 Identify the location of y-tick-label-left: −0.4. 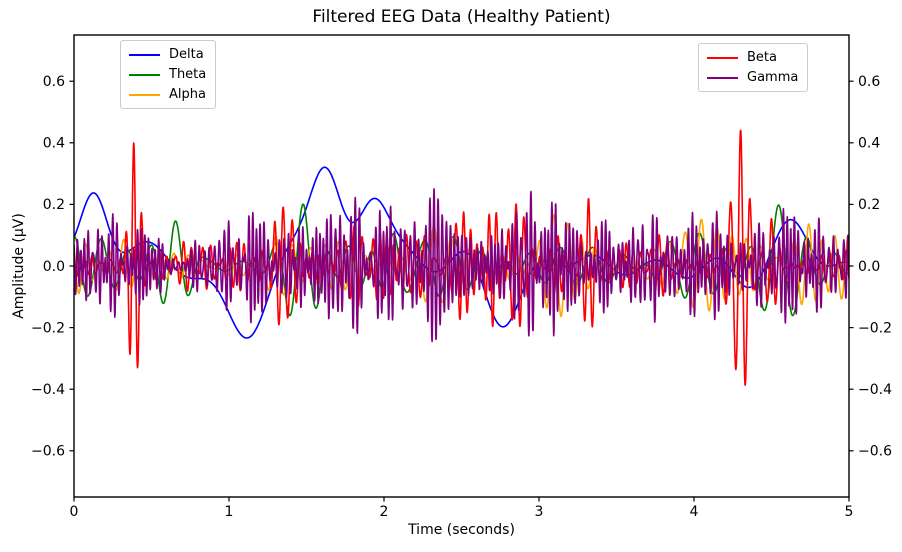
(48, 390).